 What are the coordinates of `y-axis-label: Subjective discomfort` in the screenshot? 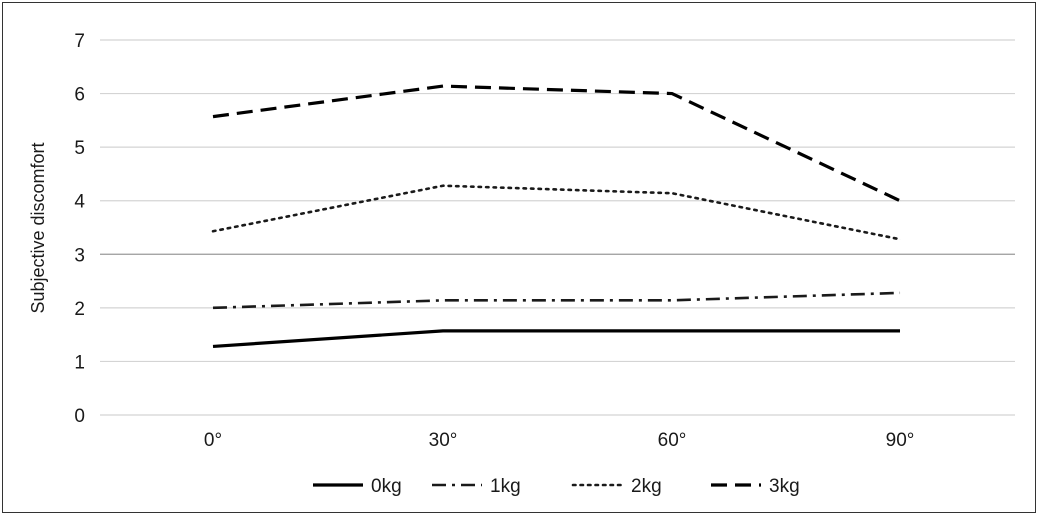 It's located at (38, 227).